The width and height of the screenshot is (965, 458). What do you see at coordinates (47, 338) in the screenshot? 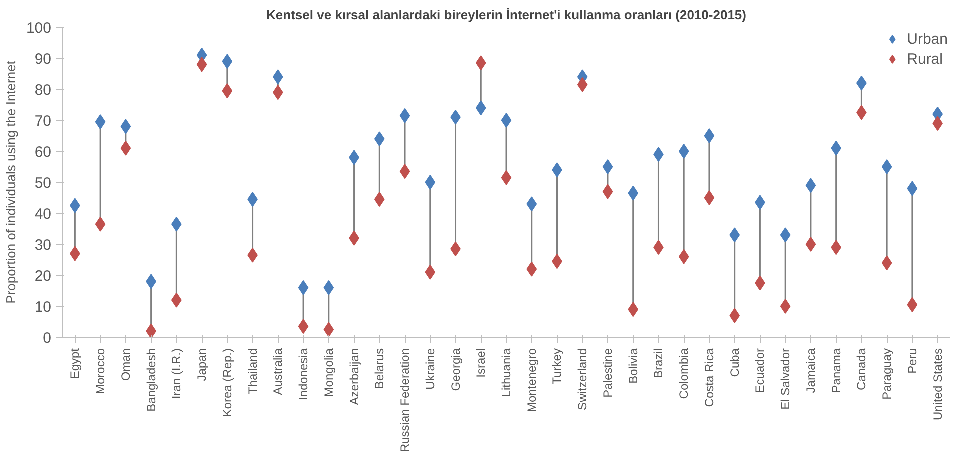
I see `y-tick-label: 0` at bounding box center [47, 338].